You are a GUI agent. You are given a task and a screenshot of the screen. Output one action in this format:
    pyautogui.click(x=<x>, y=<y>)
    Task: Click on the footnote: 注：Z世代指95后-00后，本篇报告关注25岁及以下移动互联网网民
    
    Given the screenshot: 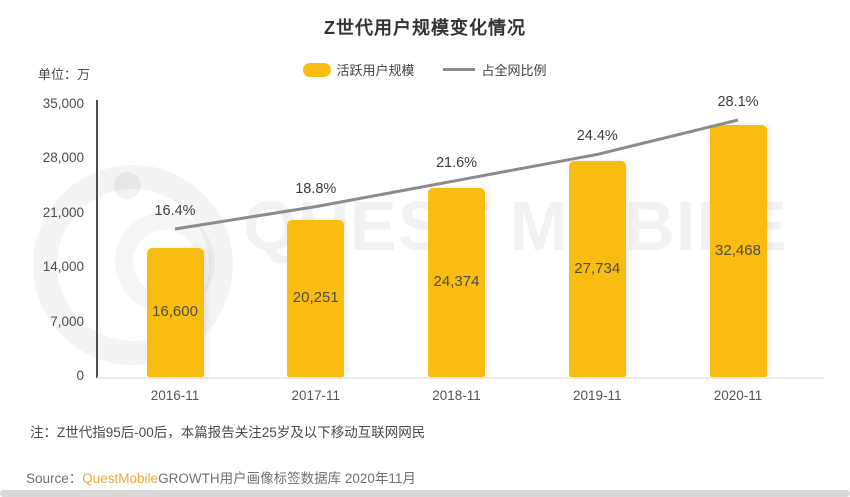 What is the action you would take?
    pyautogui.click(x=228, y=432)
    